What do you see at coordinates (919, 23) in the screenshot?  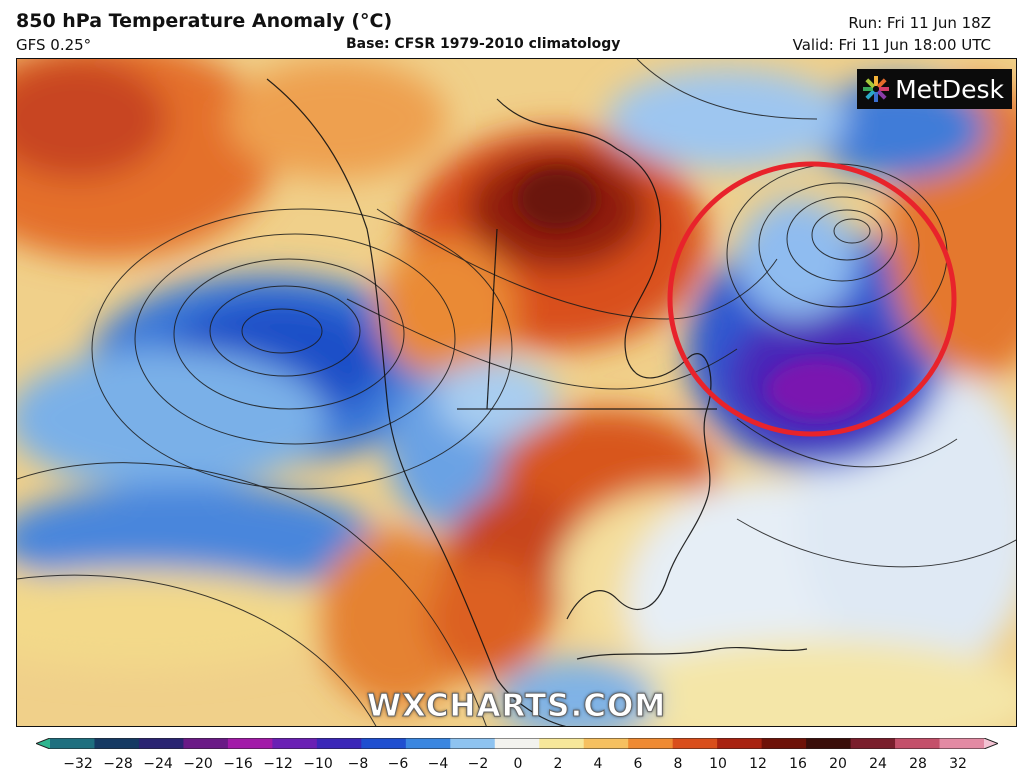 I see `run-time-label: Run: Fri 11 Jun 18Z` at bounding box center [919, 23].